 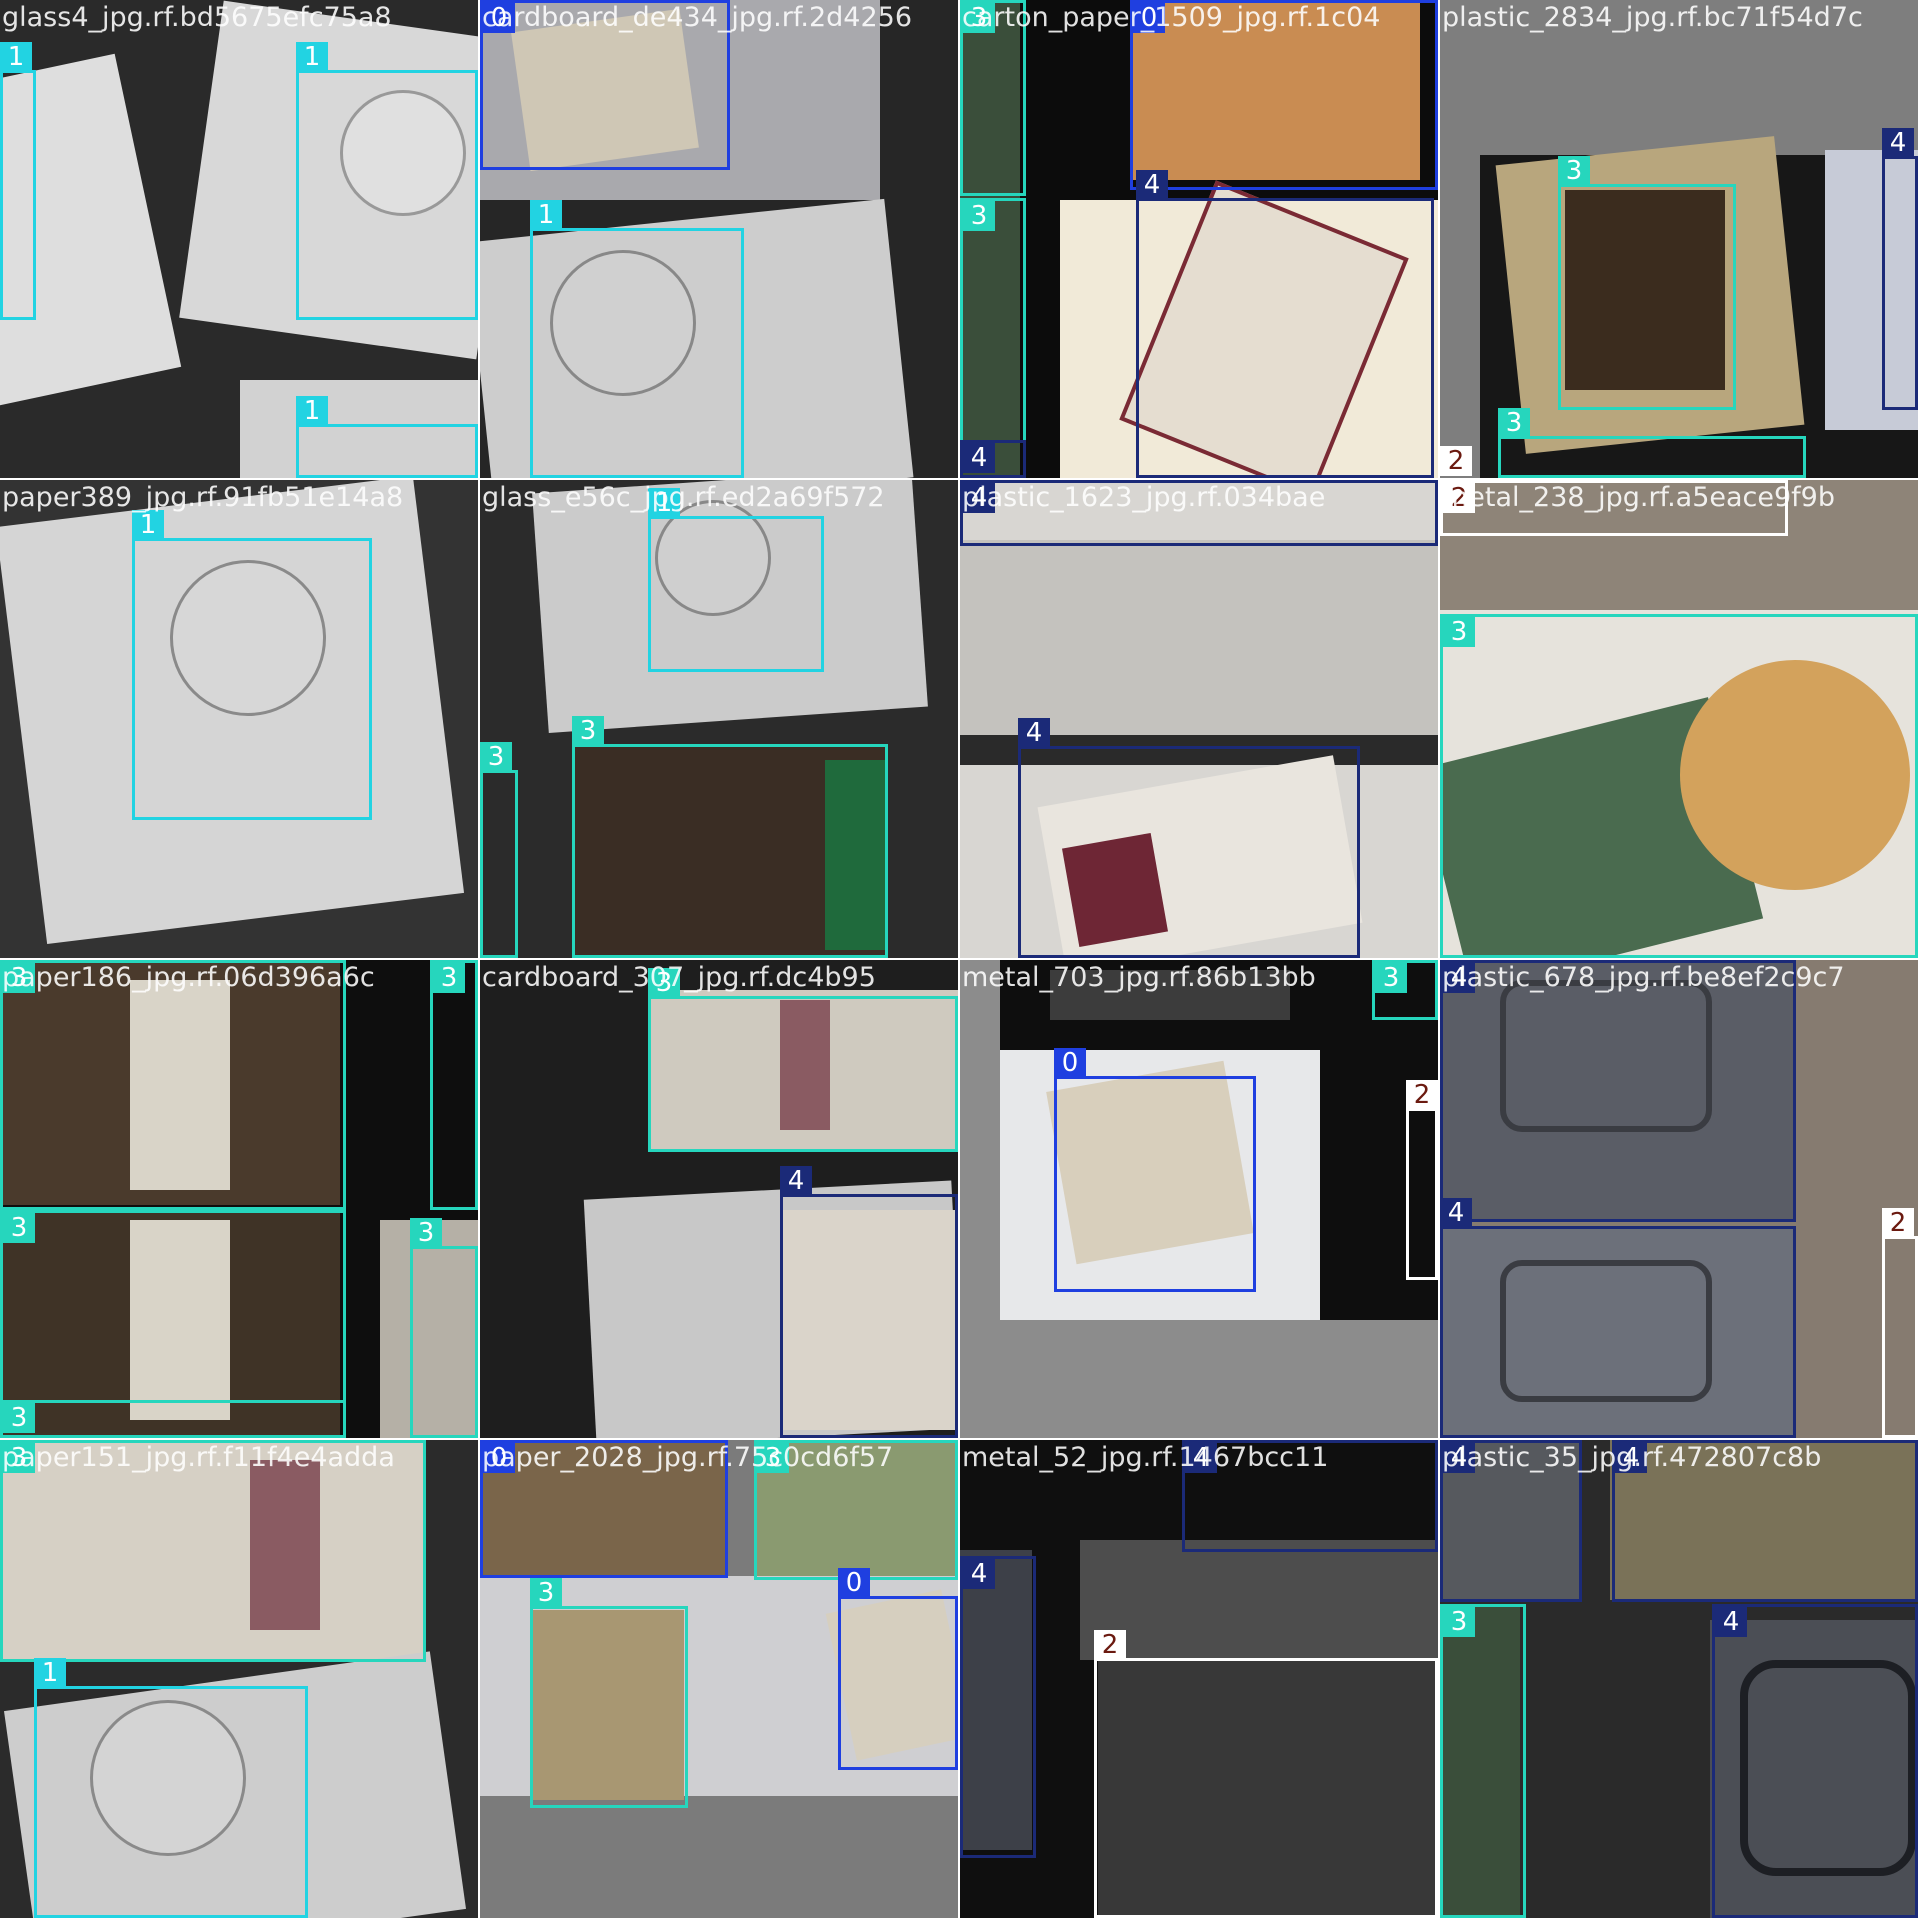 I want to click on blurred-background, so click(x=1199, y=640).